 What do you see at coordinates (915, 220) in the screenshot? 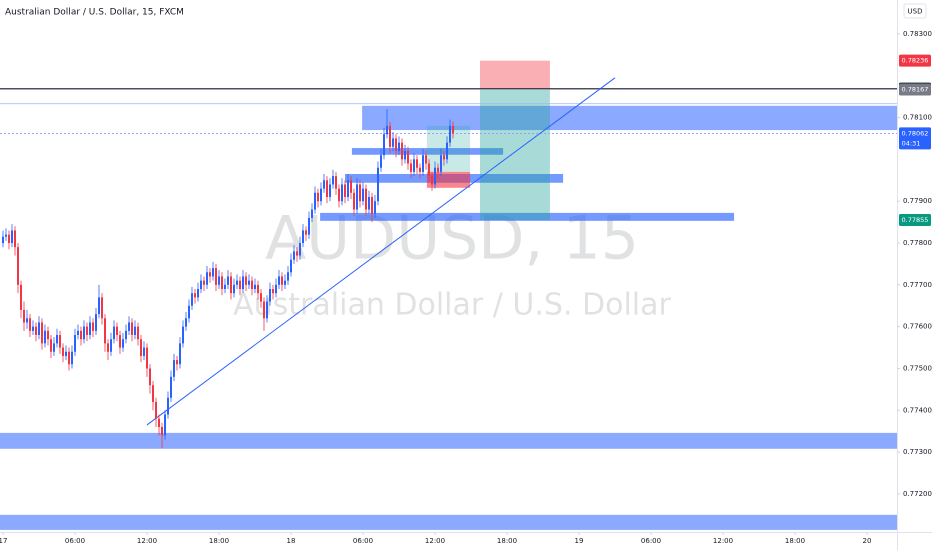
I see `price-tag-label: 0.77855` at bounding box center [915, 220].